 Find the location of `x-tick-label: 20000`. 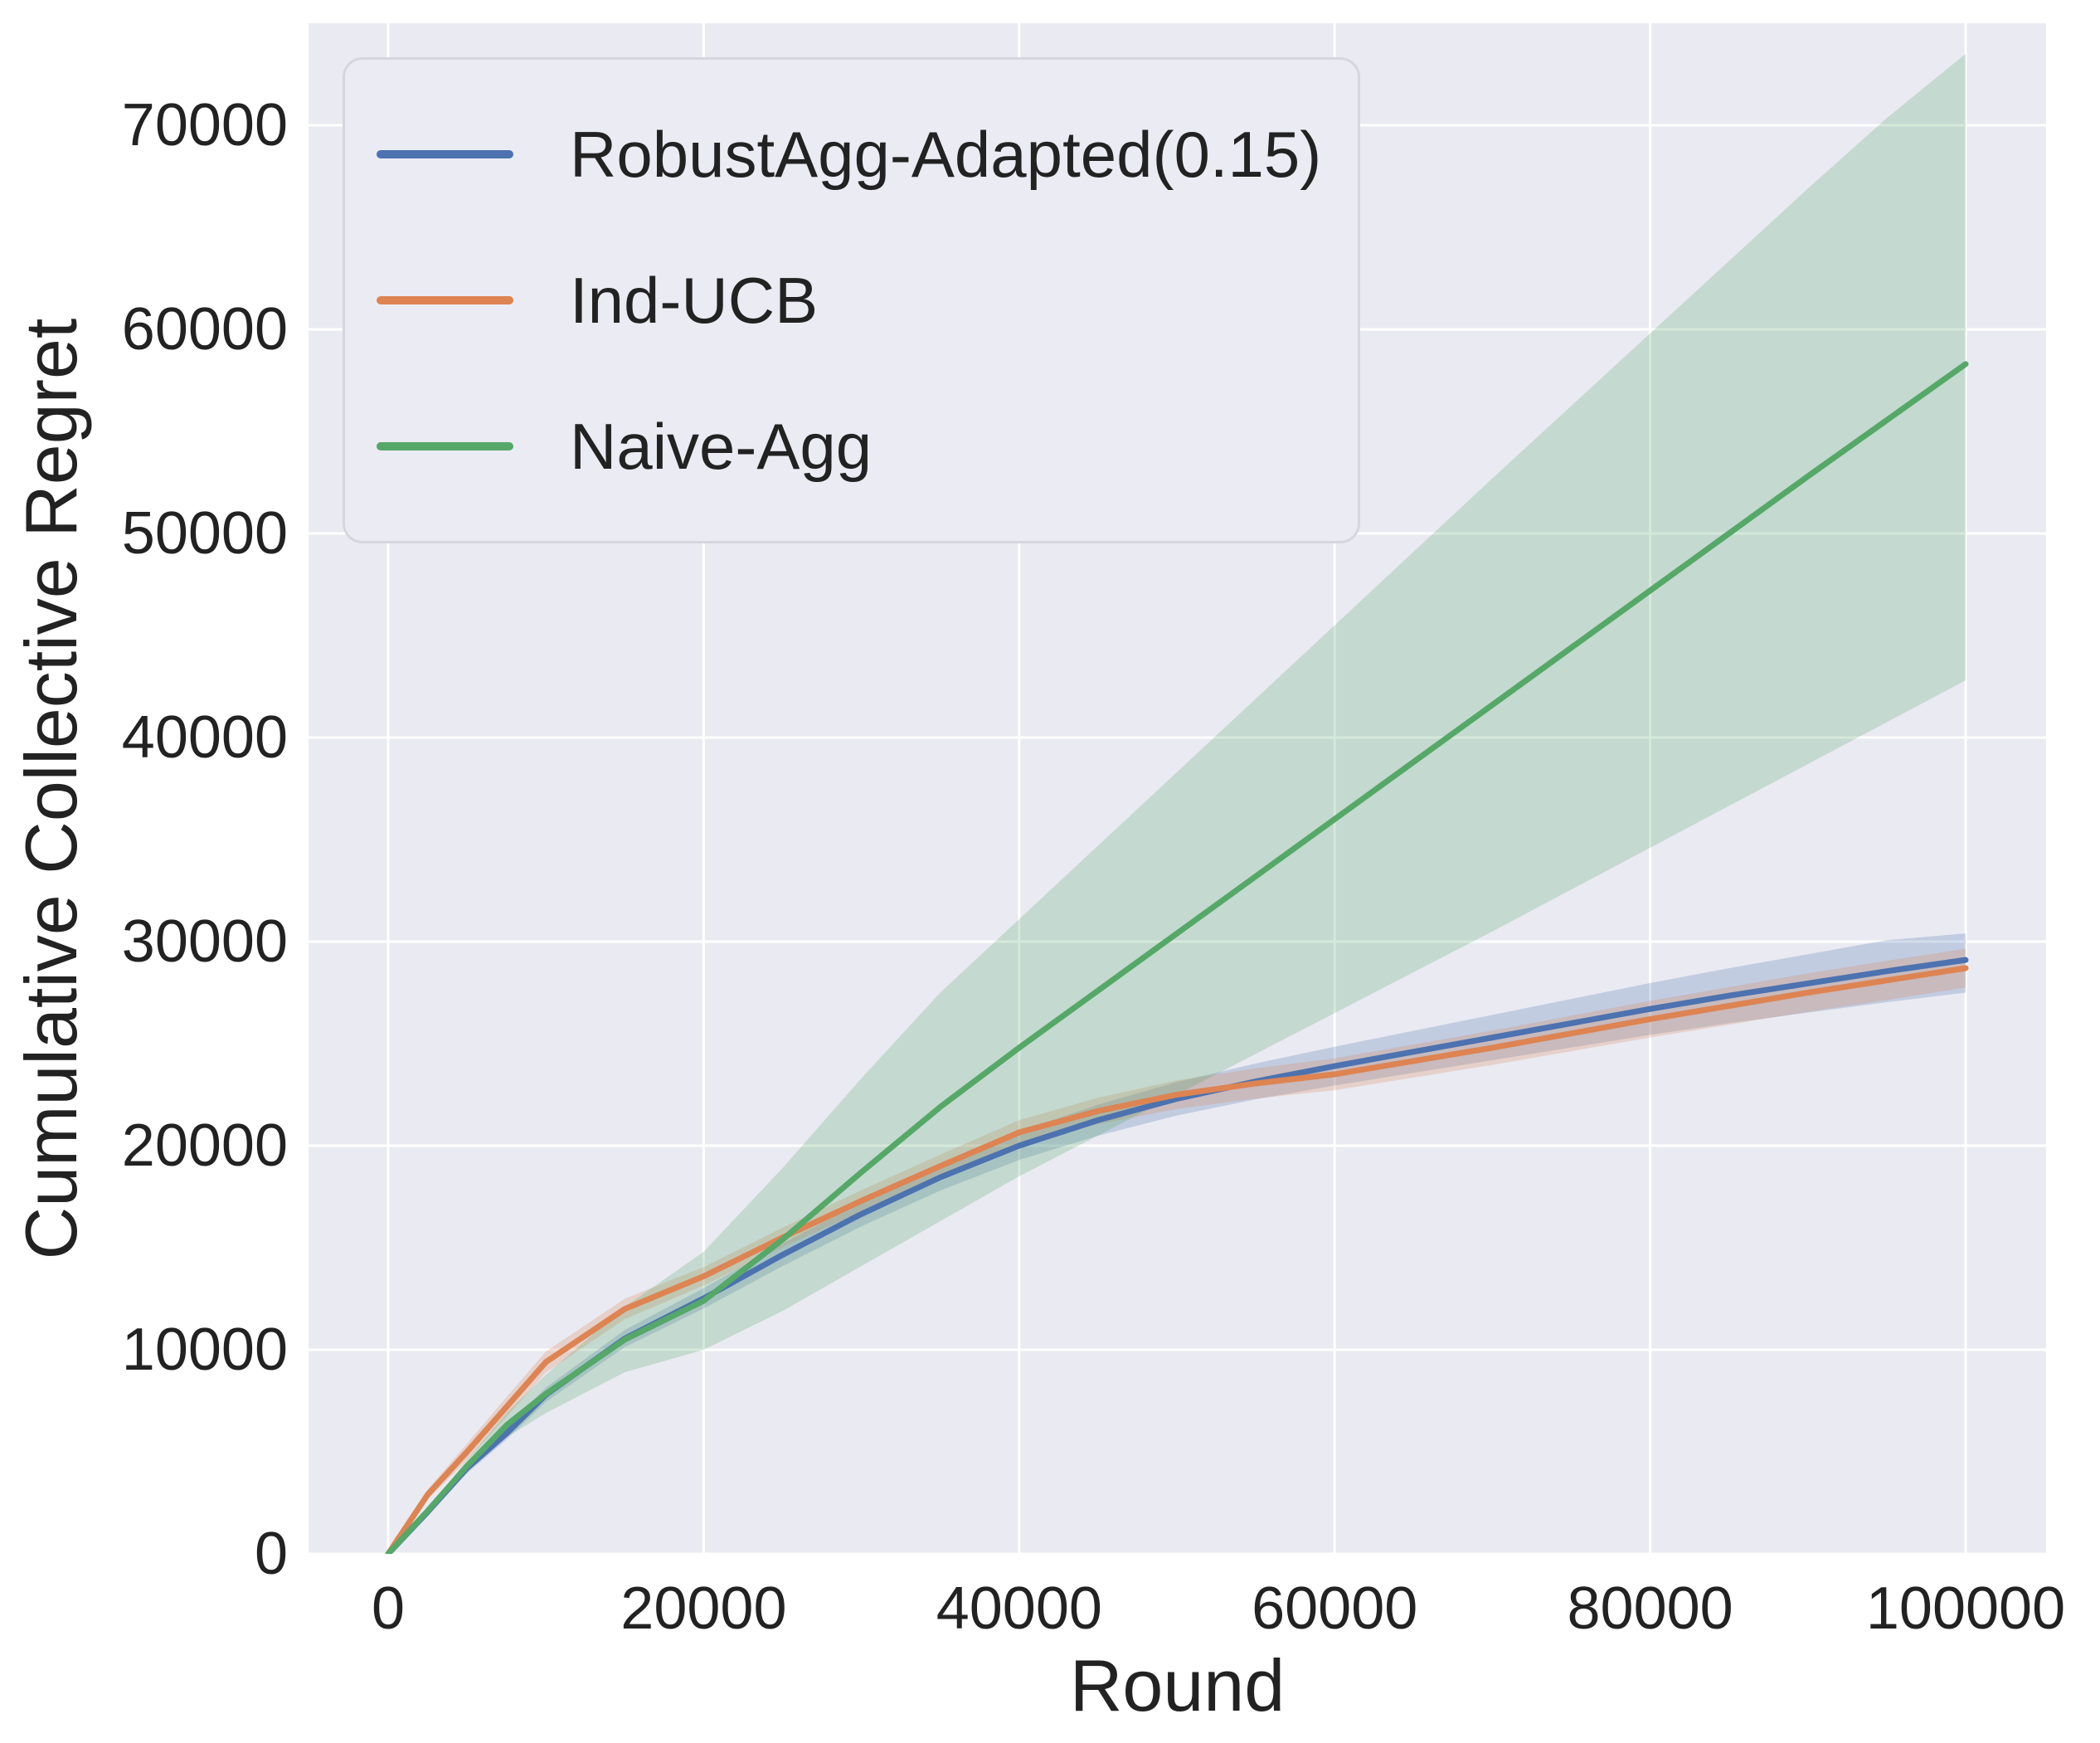

x-tick-label: 20000 is located at coordinates (703, 1608).